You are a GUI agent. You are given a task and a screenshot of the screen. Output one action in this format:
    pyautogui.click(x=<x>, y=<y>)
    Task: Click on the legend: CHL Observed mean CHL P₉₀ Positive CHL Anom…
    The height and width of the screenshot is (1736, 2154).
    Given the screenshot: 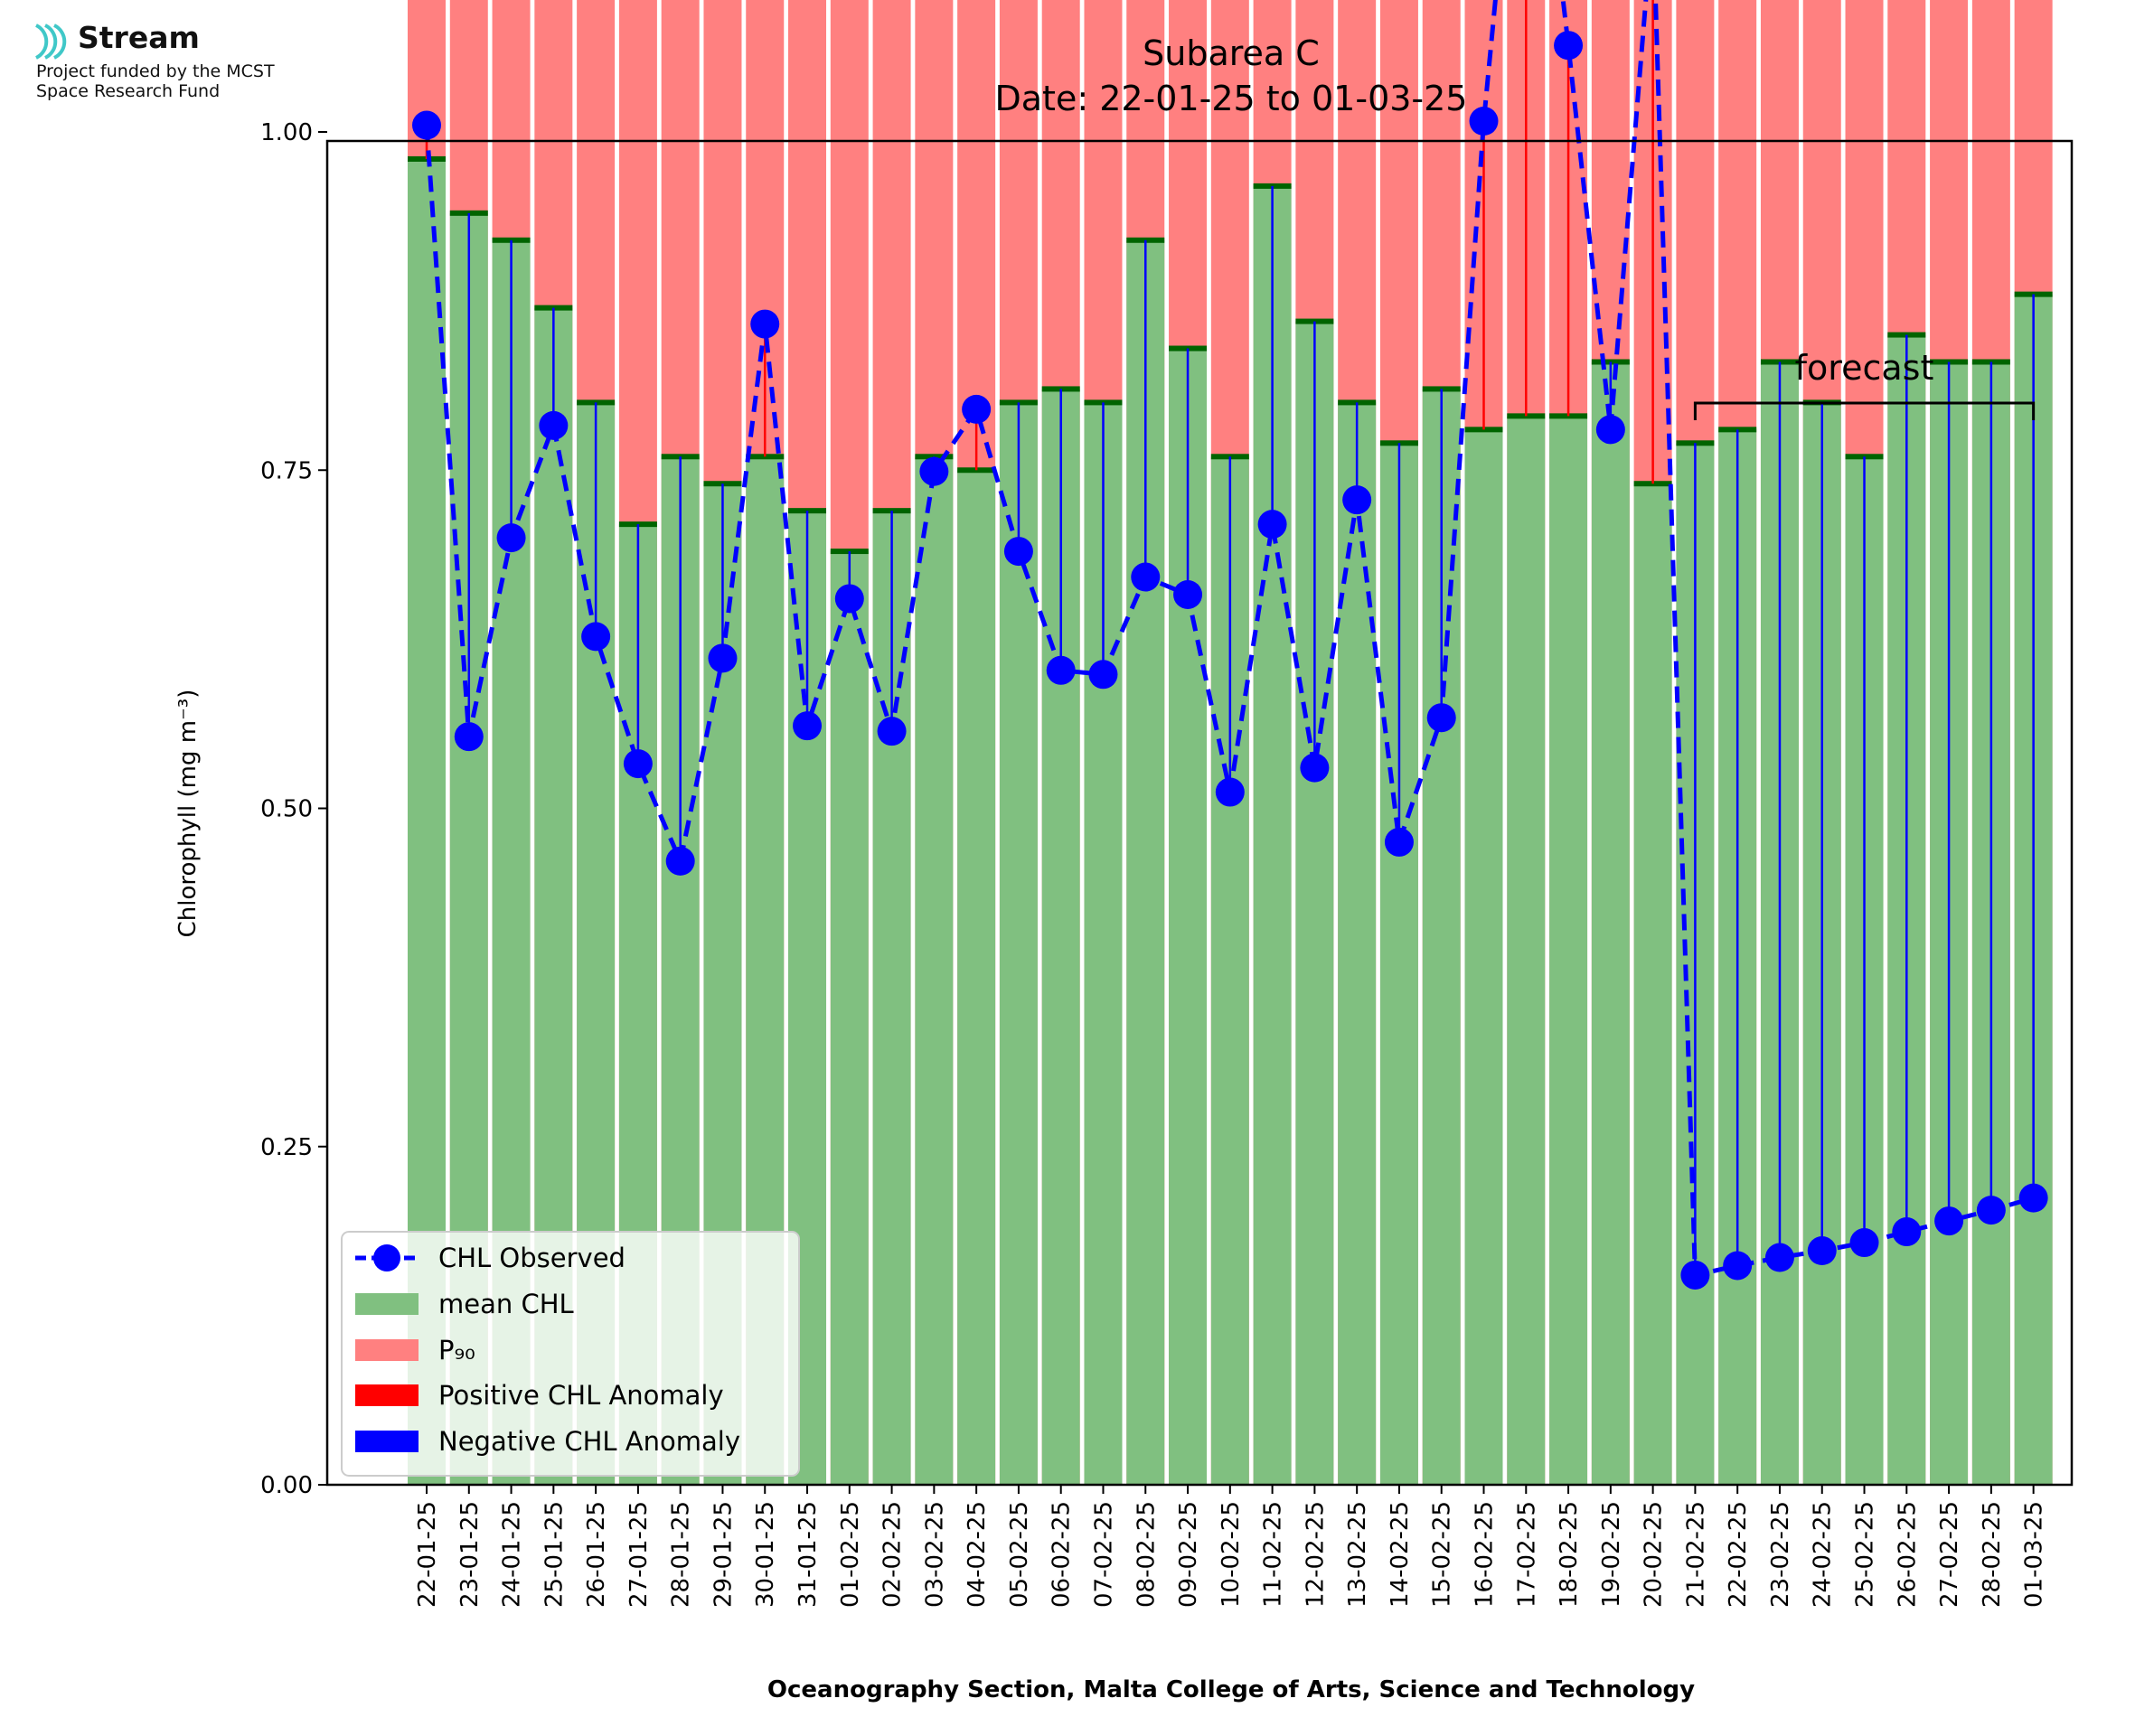 What is the action you would take?
    pyautogui.click(x=570, y=1354)
    